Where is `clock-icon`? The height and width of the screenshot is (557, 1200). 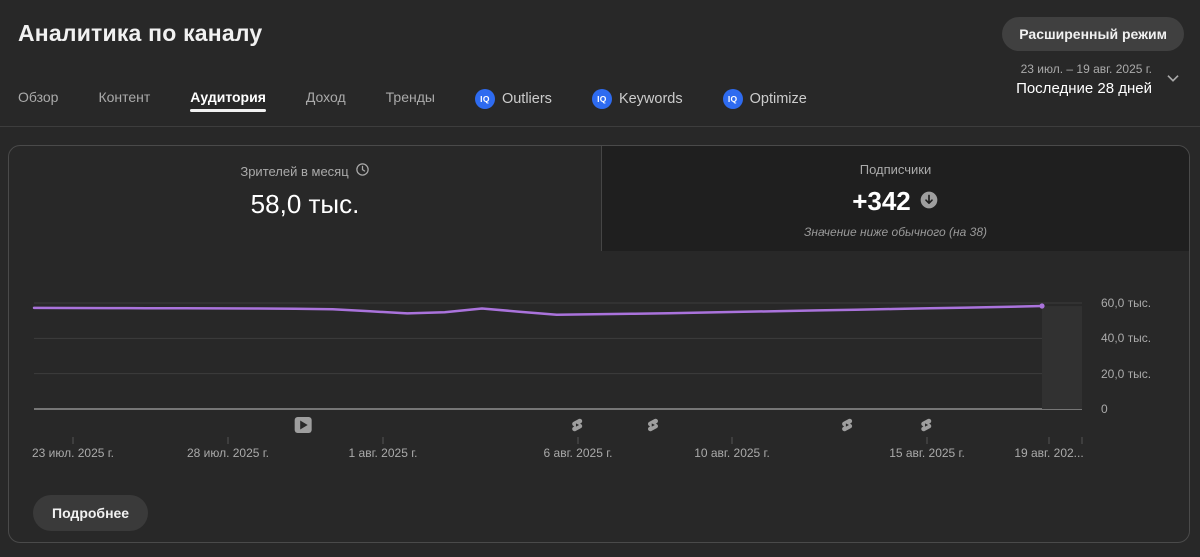 clock-icon is located at coordinates (362, 171).